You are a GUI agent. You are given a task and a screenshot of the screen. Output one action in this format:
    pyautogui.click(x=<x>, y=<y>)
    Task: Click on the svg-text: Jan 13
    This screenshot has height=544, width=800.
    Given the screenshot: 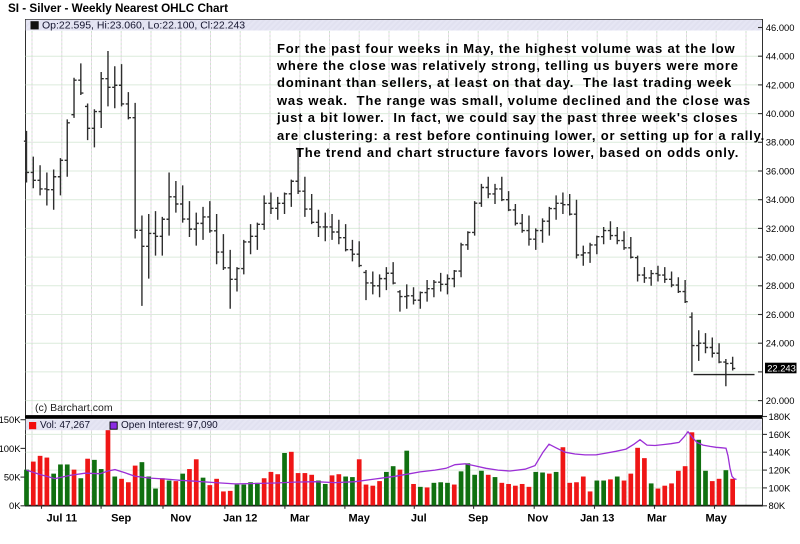 What is the action you would take?
    pyautogui.click(x=597, y=519)
    